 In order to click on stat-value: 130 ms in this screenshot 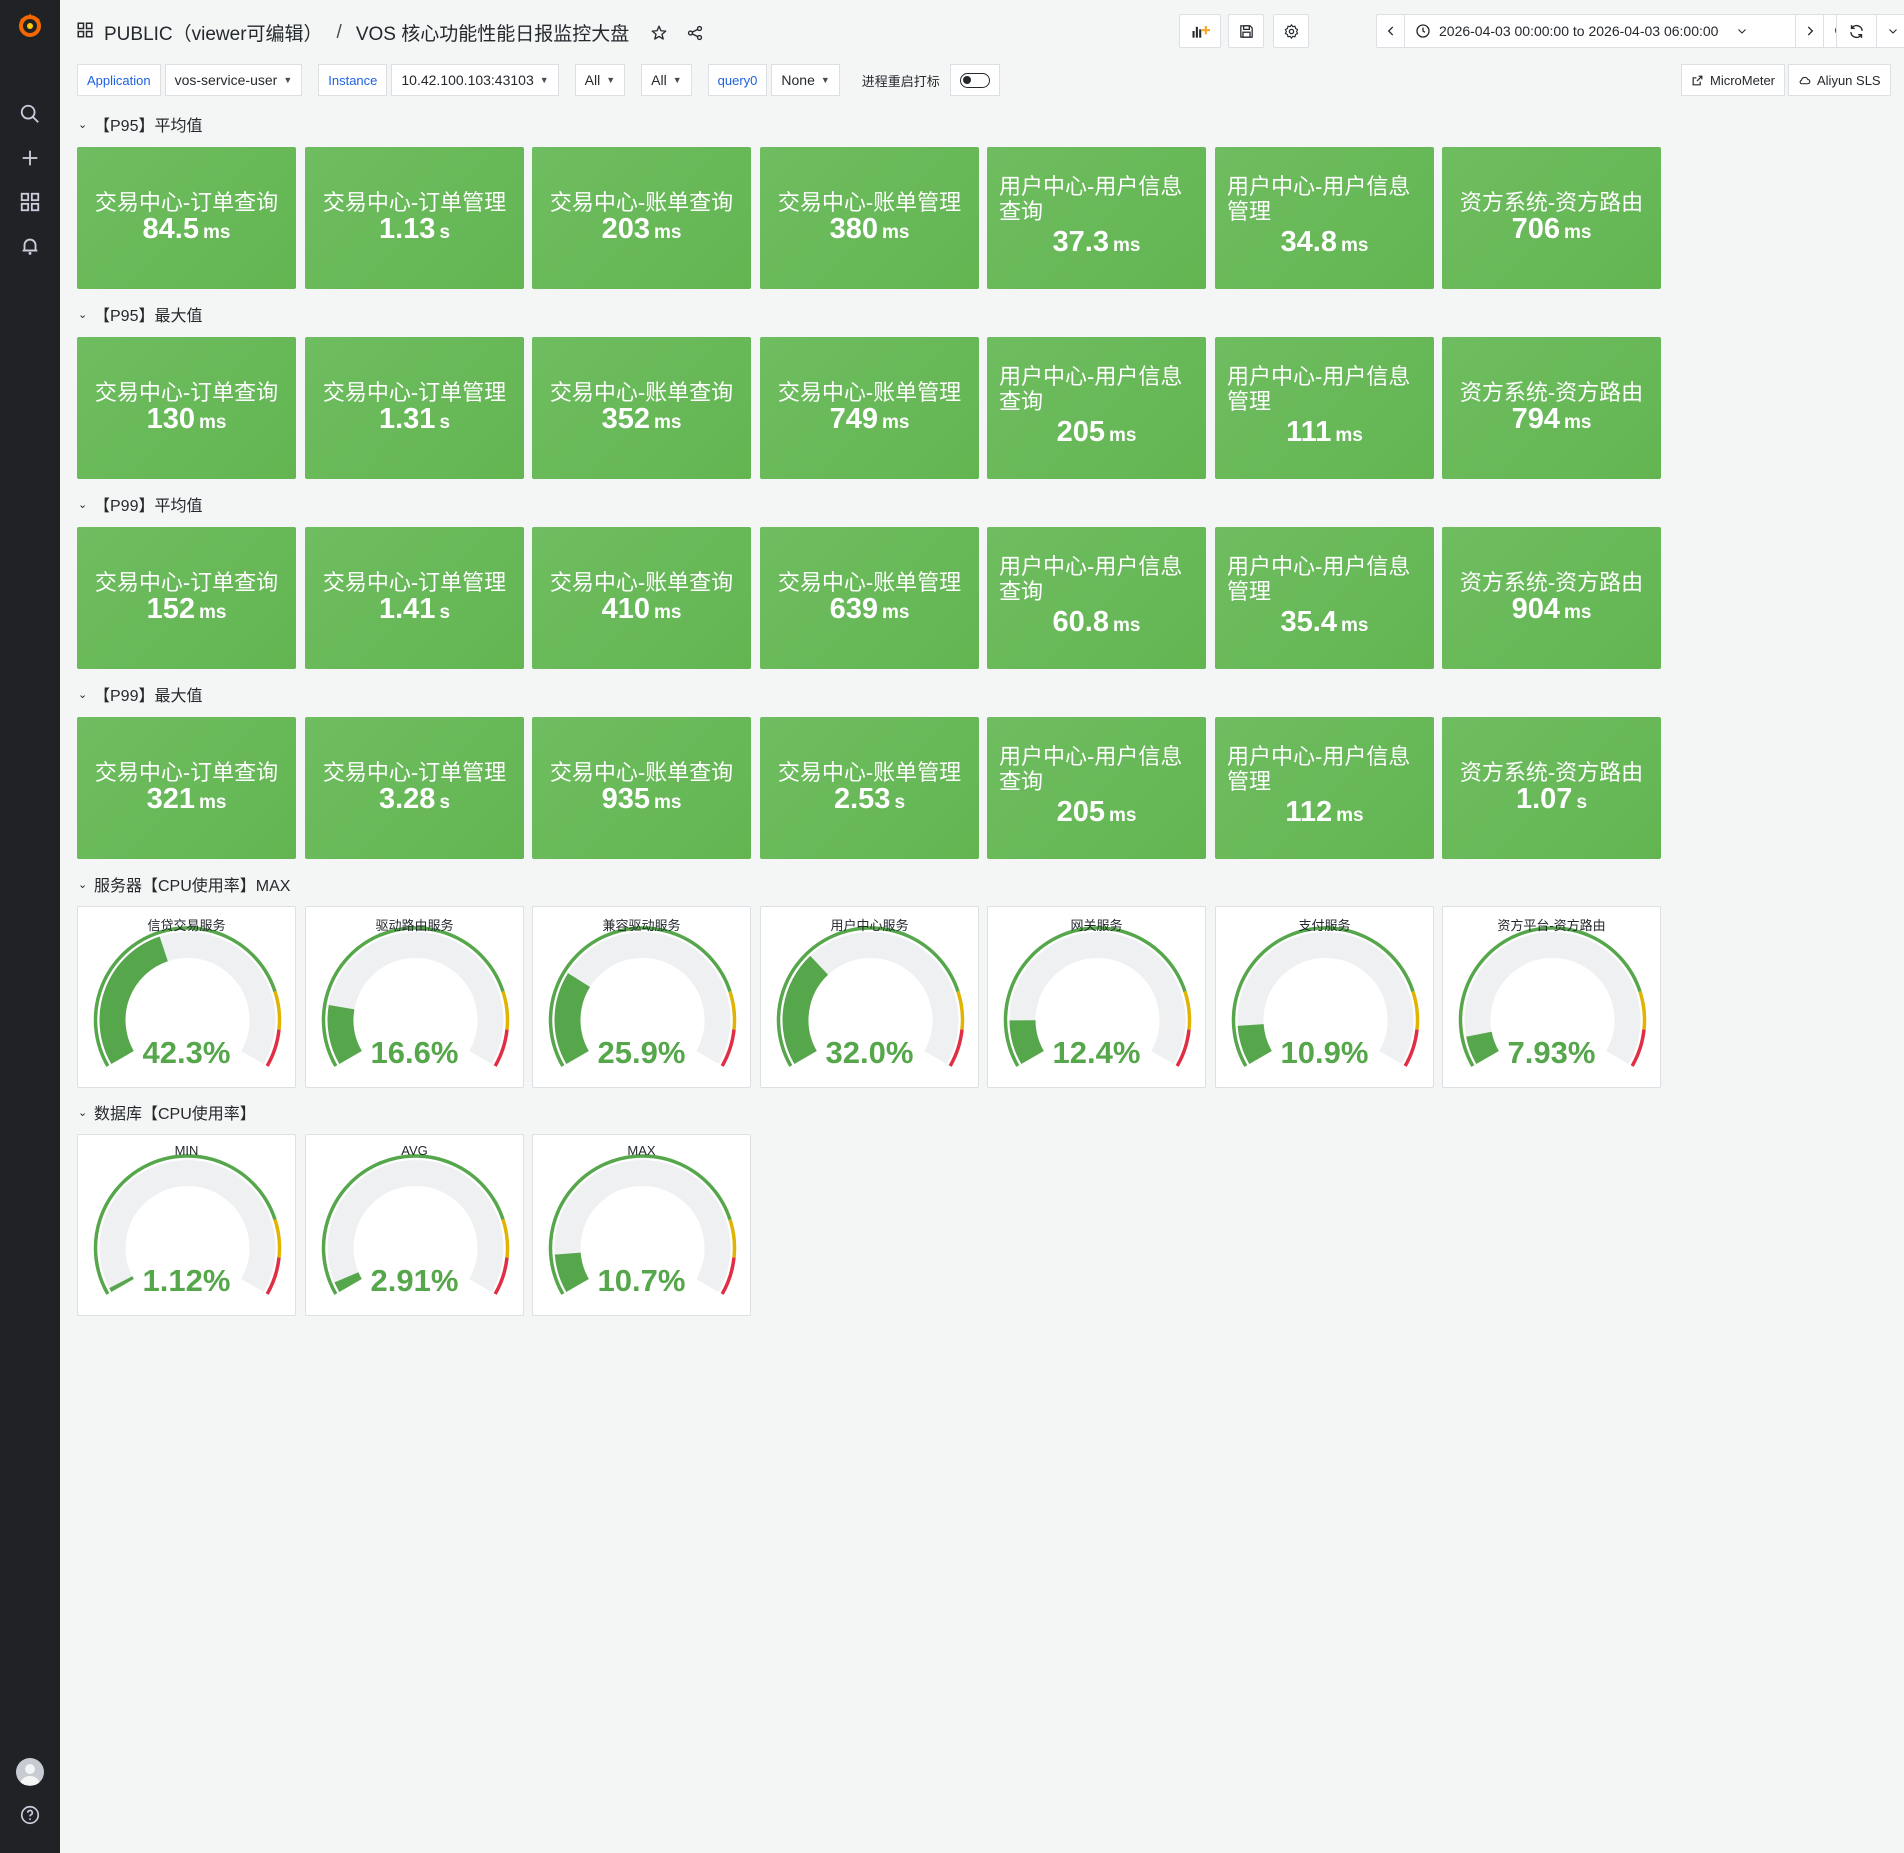, I will do `click(186, 419)`.